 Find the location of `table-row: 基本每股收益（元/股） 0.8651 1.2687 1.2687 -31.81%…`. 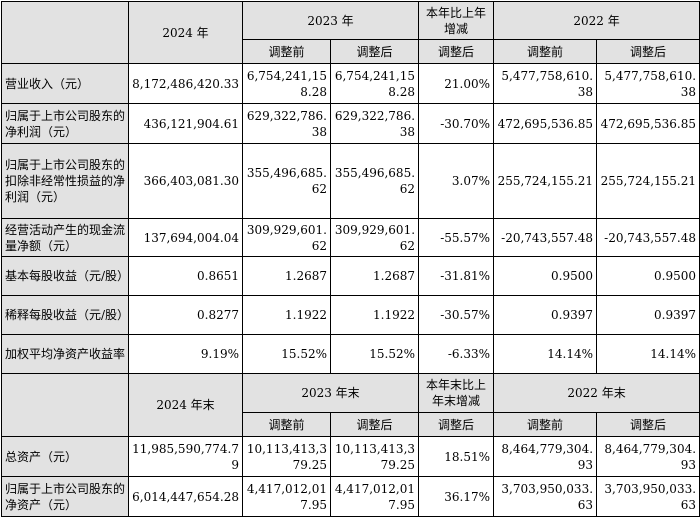

table-row: 基本每股收益（元/股） 0.8651 1.2687 1.2687 -31.81%… is located at coordinates (350, 276).